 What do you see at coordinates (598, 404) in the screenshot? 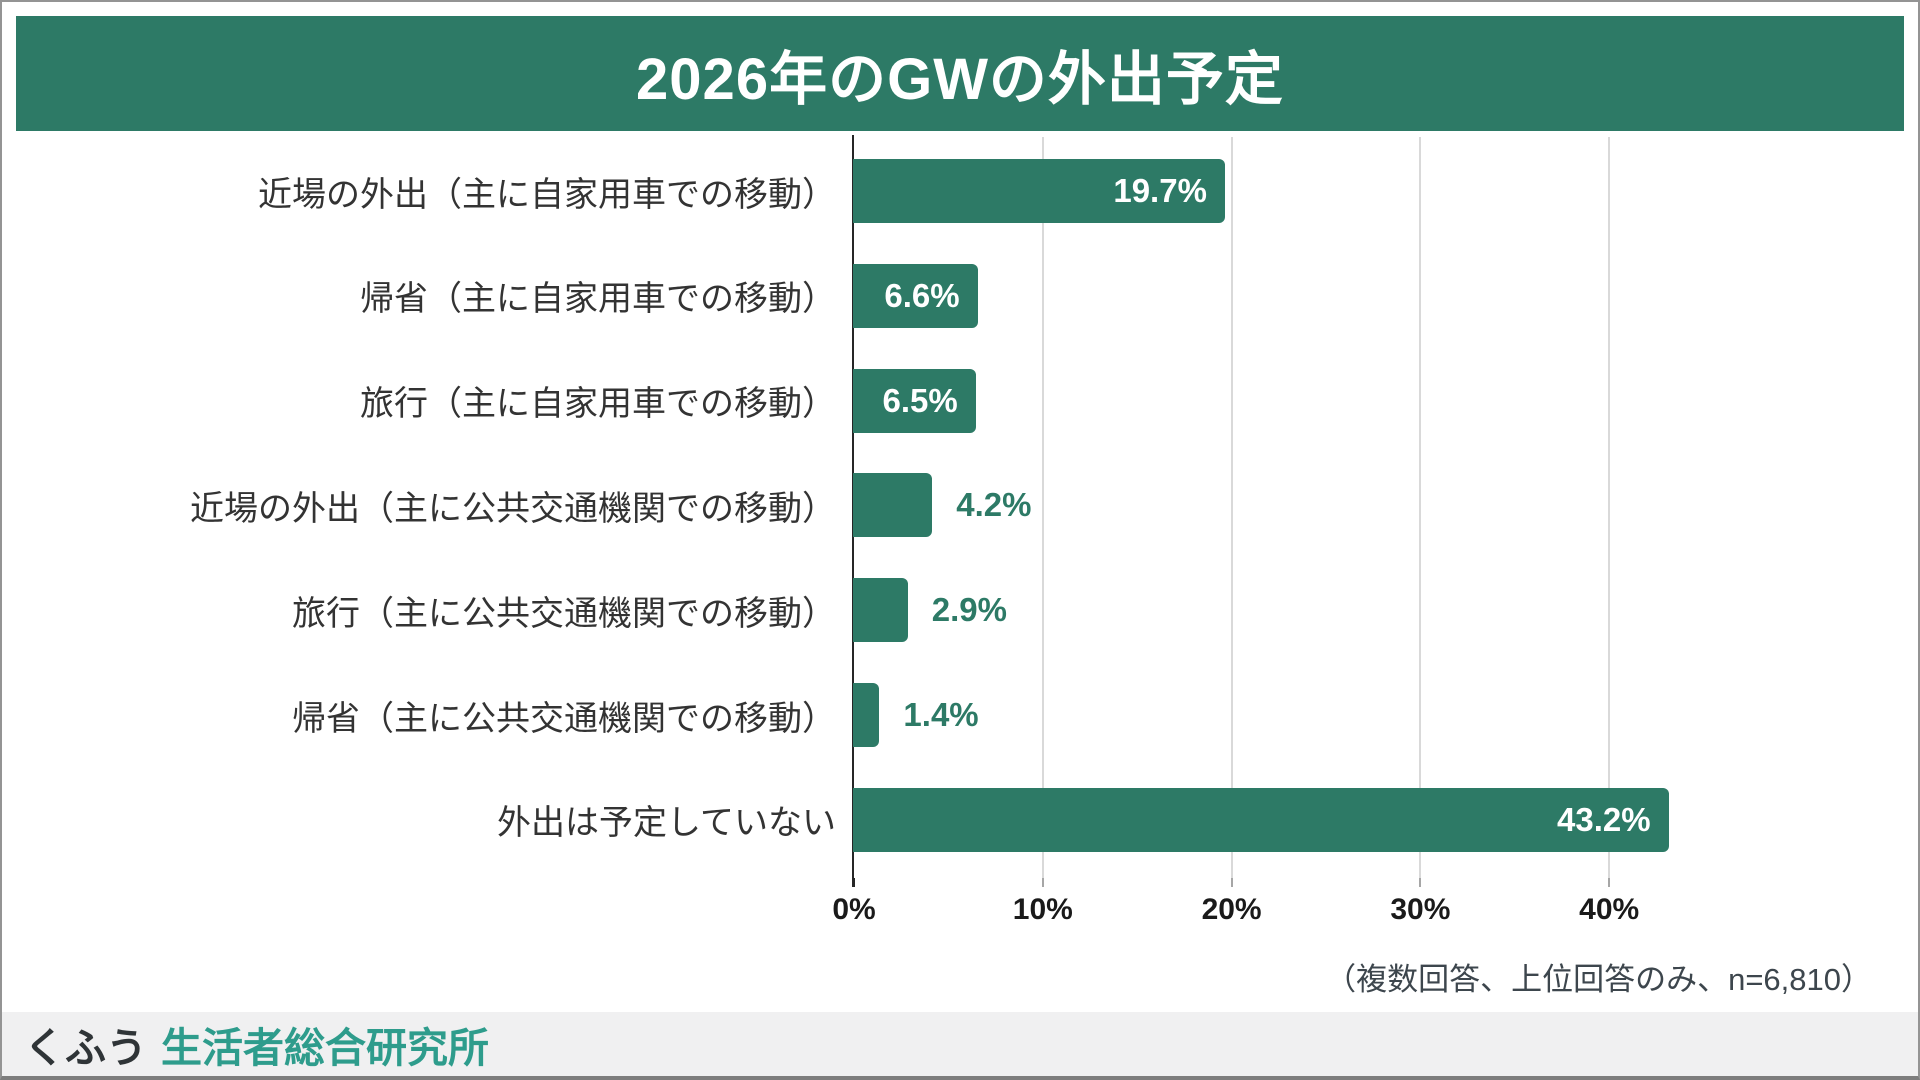
I see `category-label: 旅行（主に自家用車での移動）` at bounding box center [598, 404].